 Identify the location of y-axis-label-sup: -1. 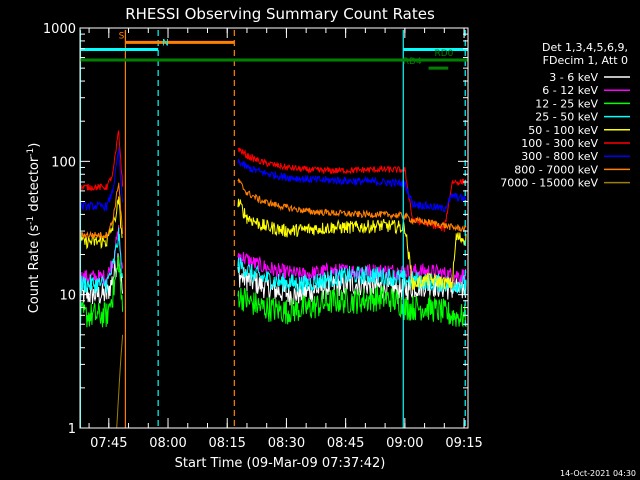
(31, 220).